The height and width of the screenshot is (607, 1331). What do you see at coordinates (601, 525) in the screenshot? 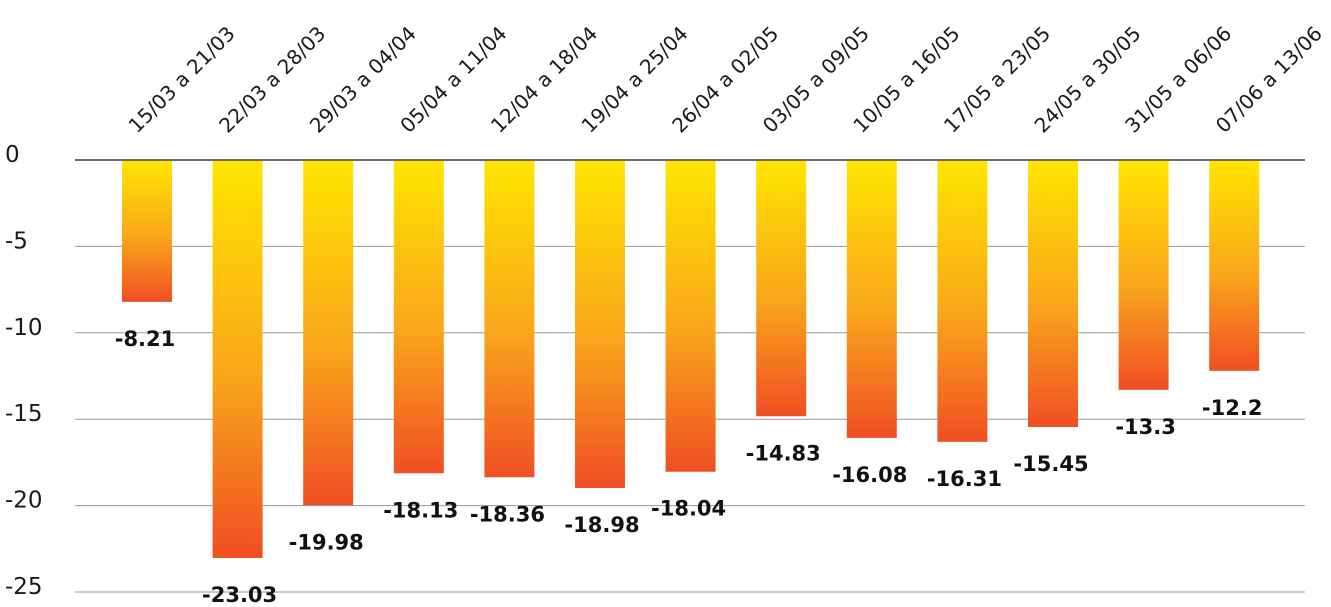
I see `data-label: -18.98` at bounding box center [601, 525].